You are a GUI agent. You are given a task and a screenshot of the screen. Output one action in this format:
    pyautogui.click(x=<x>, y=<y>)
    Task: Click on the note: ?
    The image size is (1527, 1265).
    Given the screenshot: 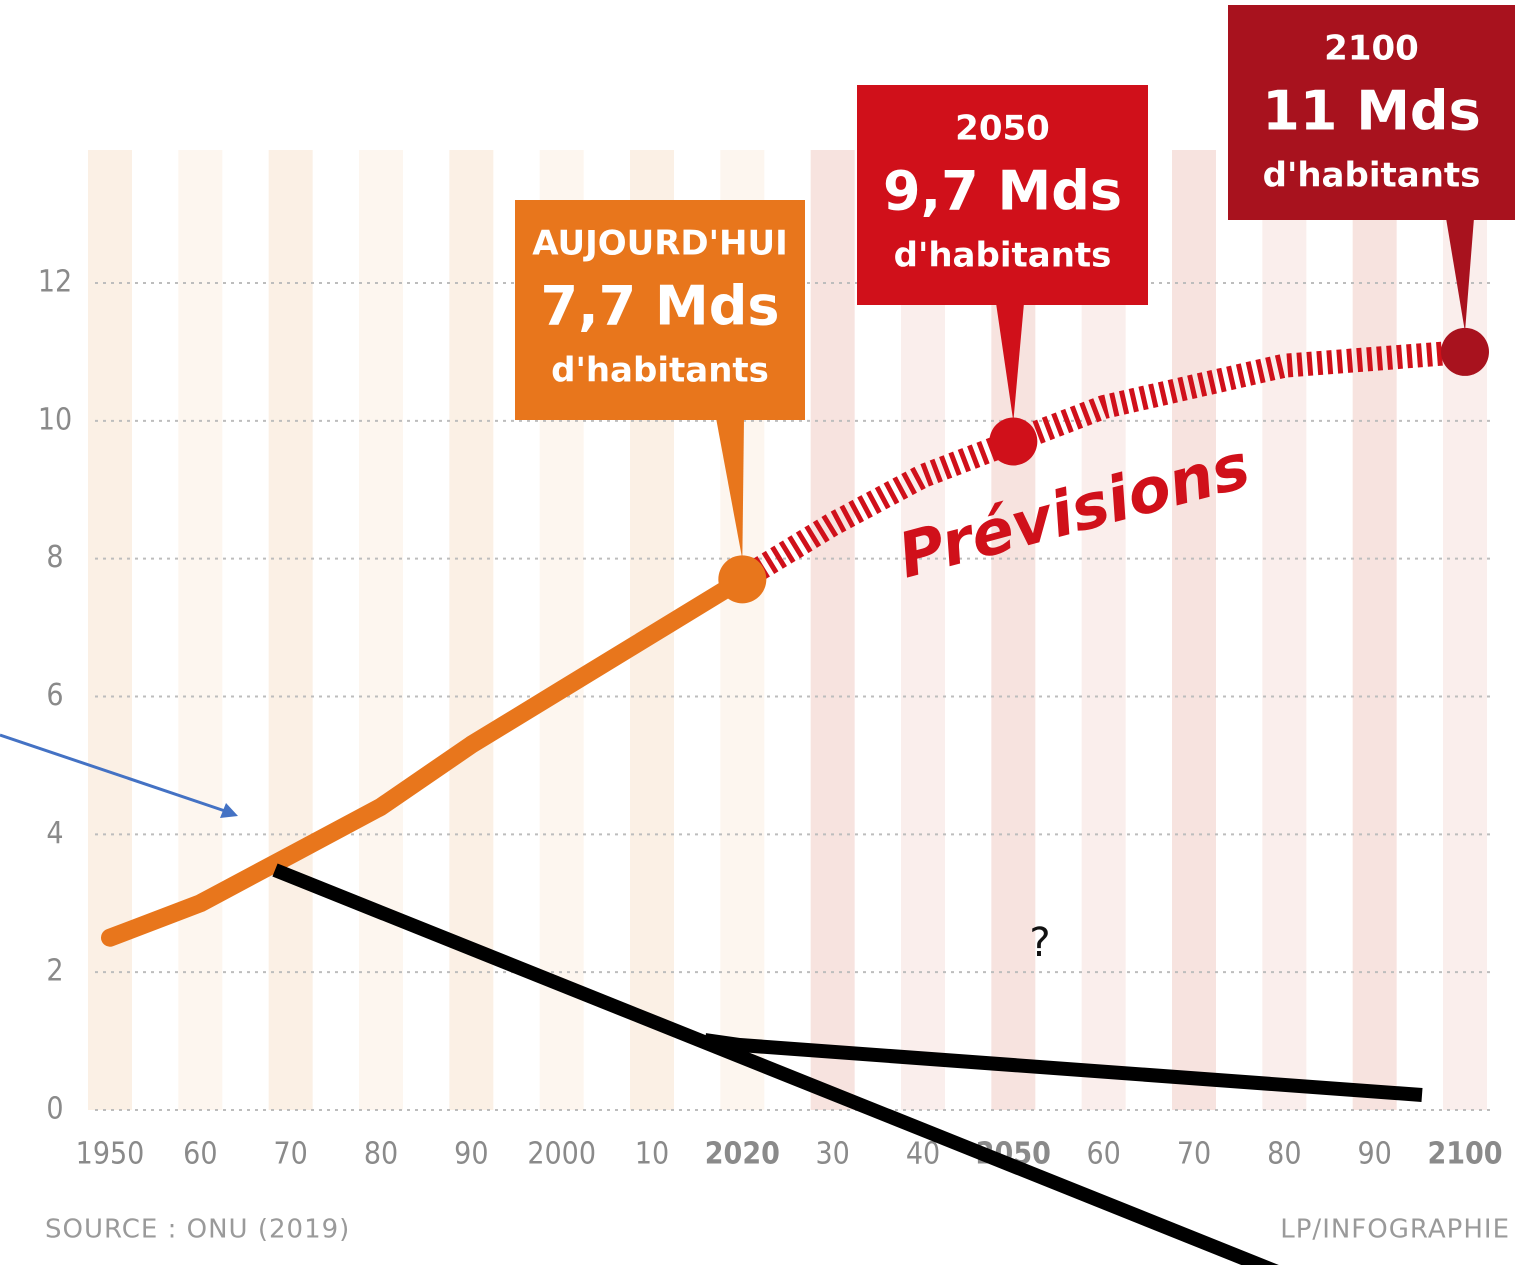 What is the action you would take?
    pyautogui.click(x=1039, y=943)
    